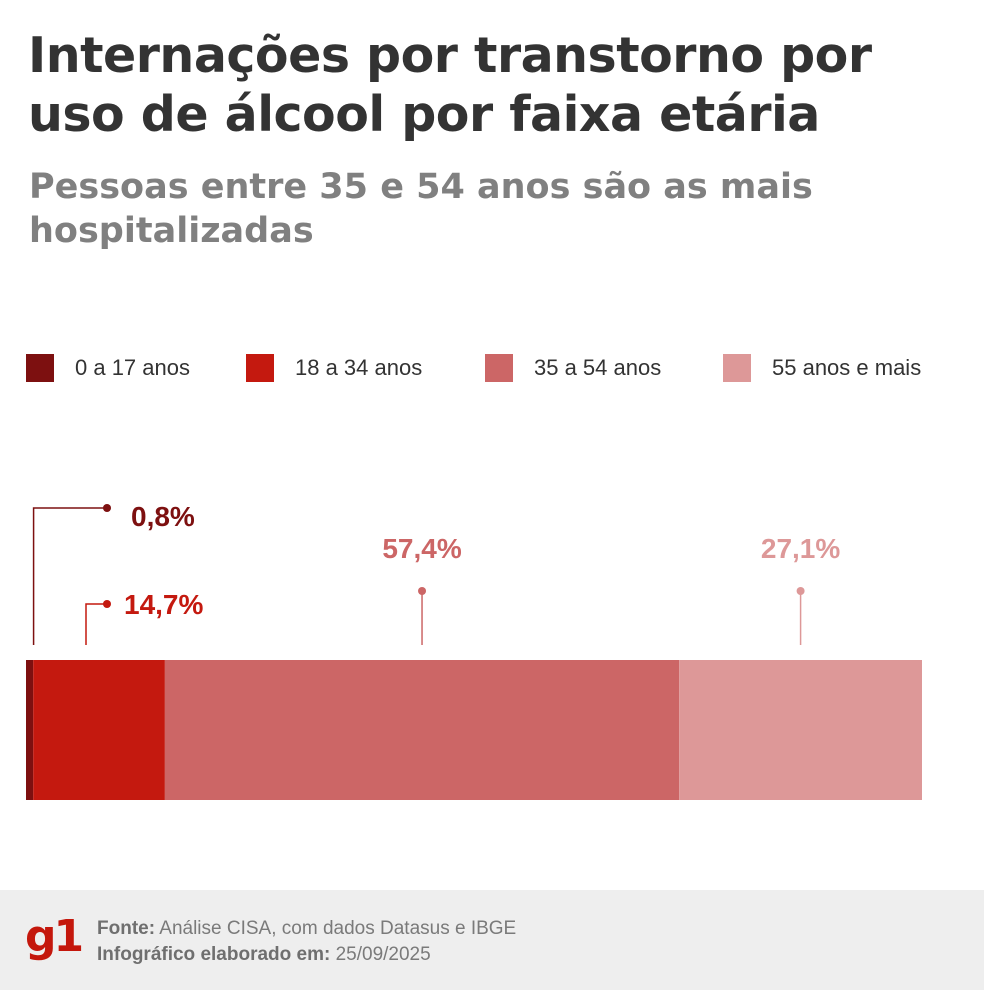 The image size is (984, 990). I want to click on source-text: Análise CISA, com dados Datasus e IBGE, so click(338, 928).